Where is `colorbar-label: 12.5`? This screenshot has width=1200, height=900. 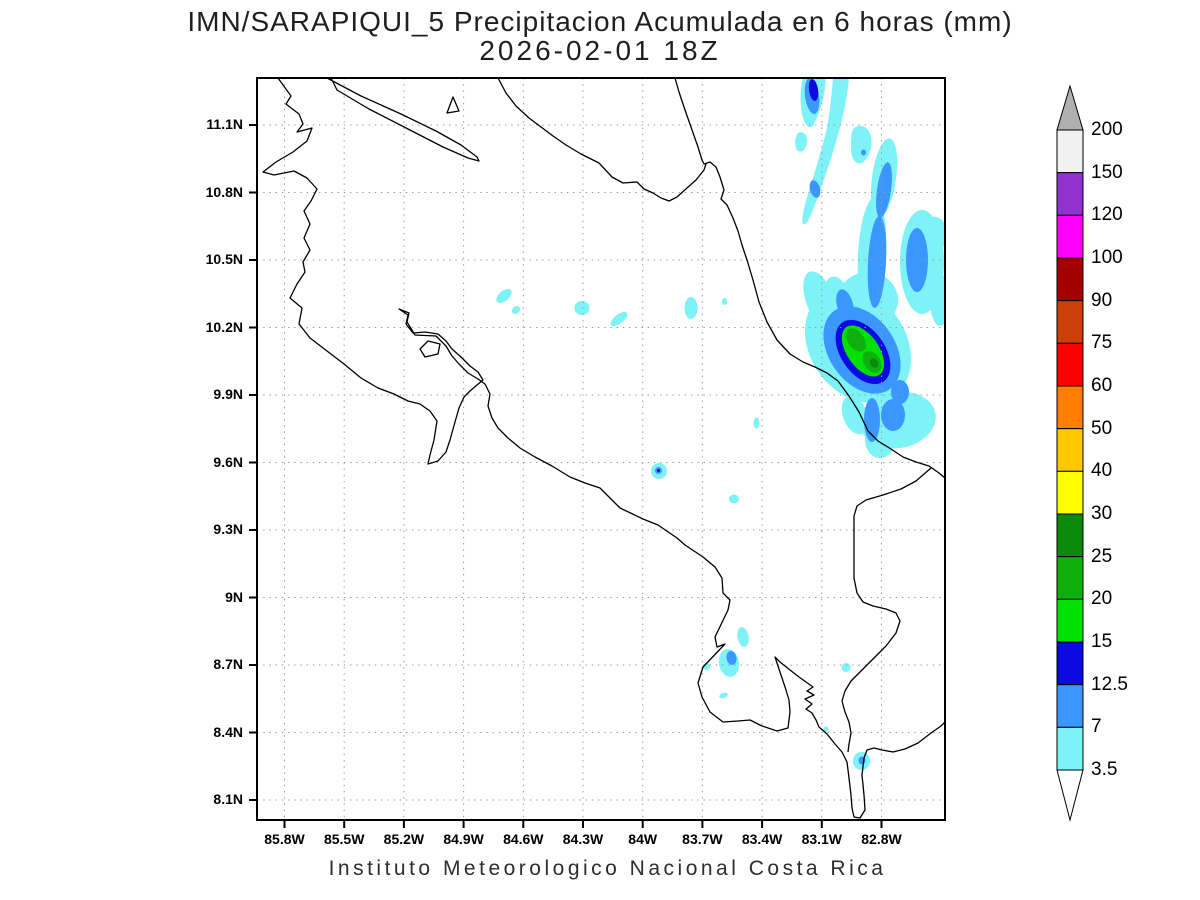 colorbar-label: 12.5 is located at coordinates (1109, 684).